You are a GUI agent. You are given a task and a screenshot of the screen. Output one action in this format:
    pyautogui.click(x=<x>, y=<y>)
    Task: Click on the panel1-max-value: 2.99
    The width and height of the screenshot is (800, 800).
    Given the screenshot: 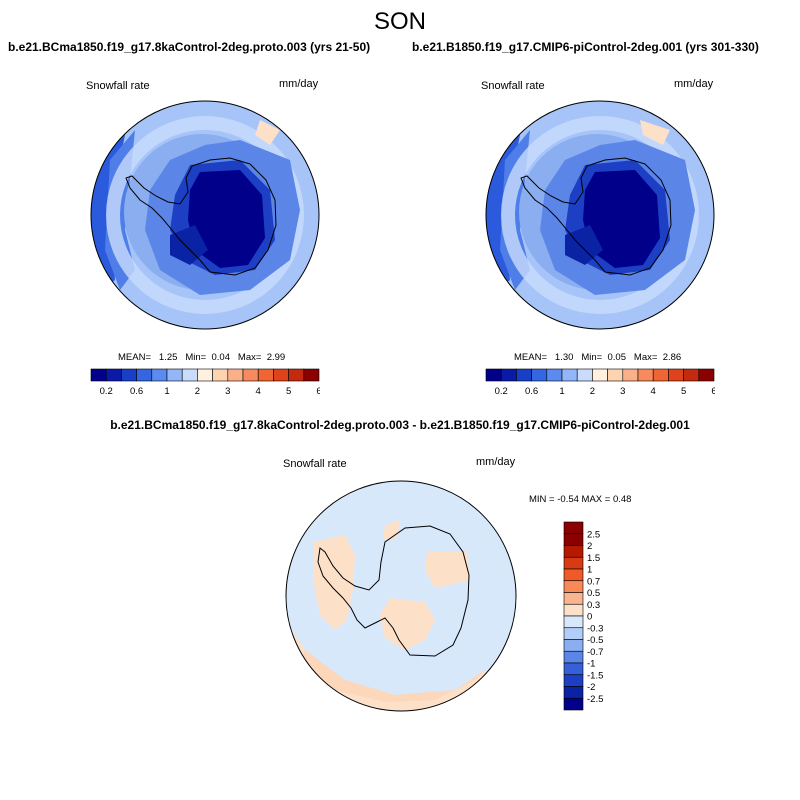 What is the action you would take?
    pyautogui.click(x=276, y=357)
    